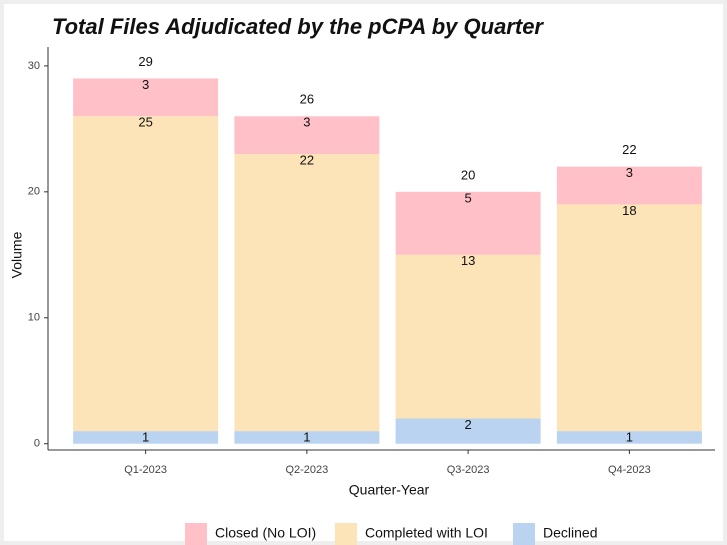 This screenshot has width=727, height=545. I want to click on y-tick-label: 30, so click(34, 66).